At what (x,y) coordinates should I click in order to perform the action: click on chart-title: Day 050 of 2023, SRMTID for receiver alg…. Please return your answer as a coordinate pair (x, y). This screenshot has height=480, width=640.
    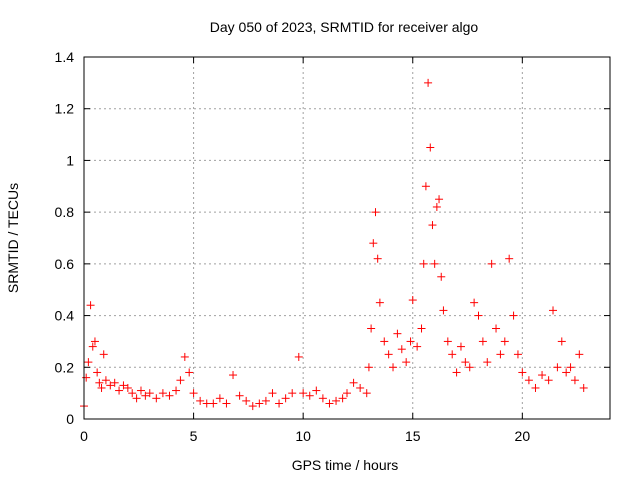
    Looking at the image, I should click on (344, 27).